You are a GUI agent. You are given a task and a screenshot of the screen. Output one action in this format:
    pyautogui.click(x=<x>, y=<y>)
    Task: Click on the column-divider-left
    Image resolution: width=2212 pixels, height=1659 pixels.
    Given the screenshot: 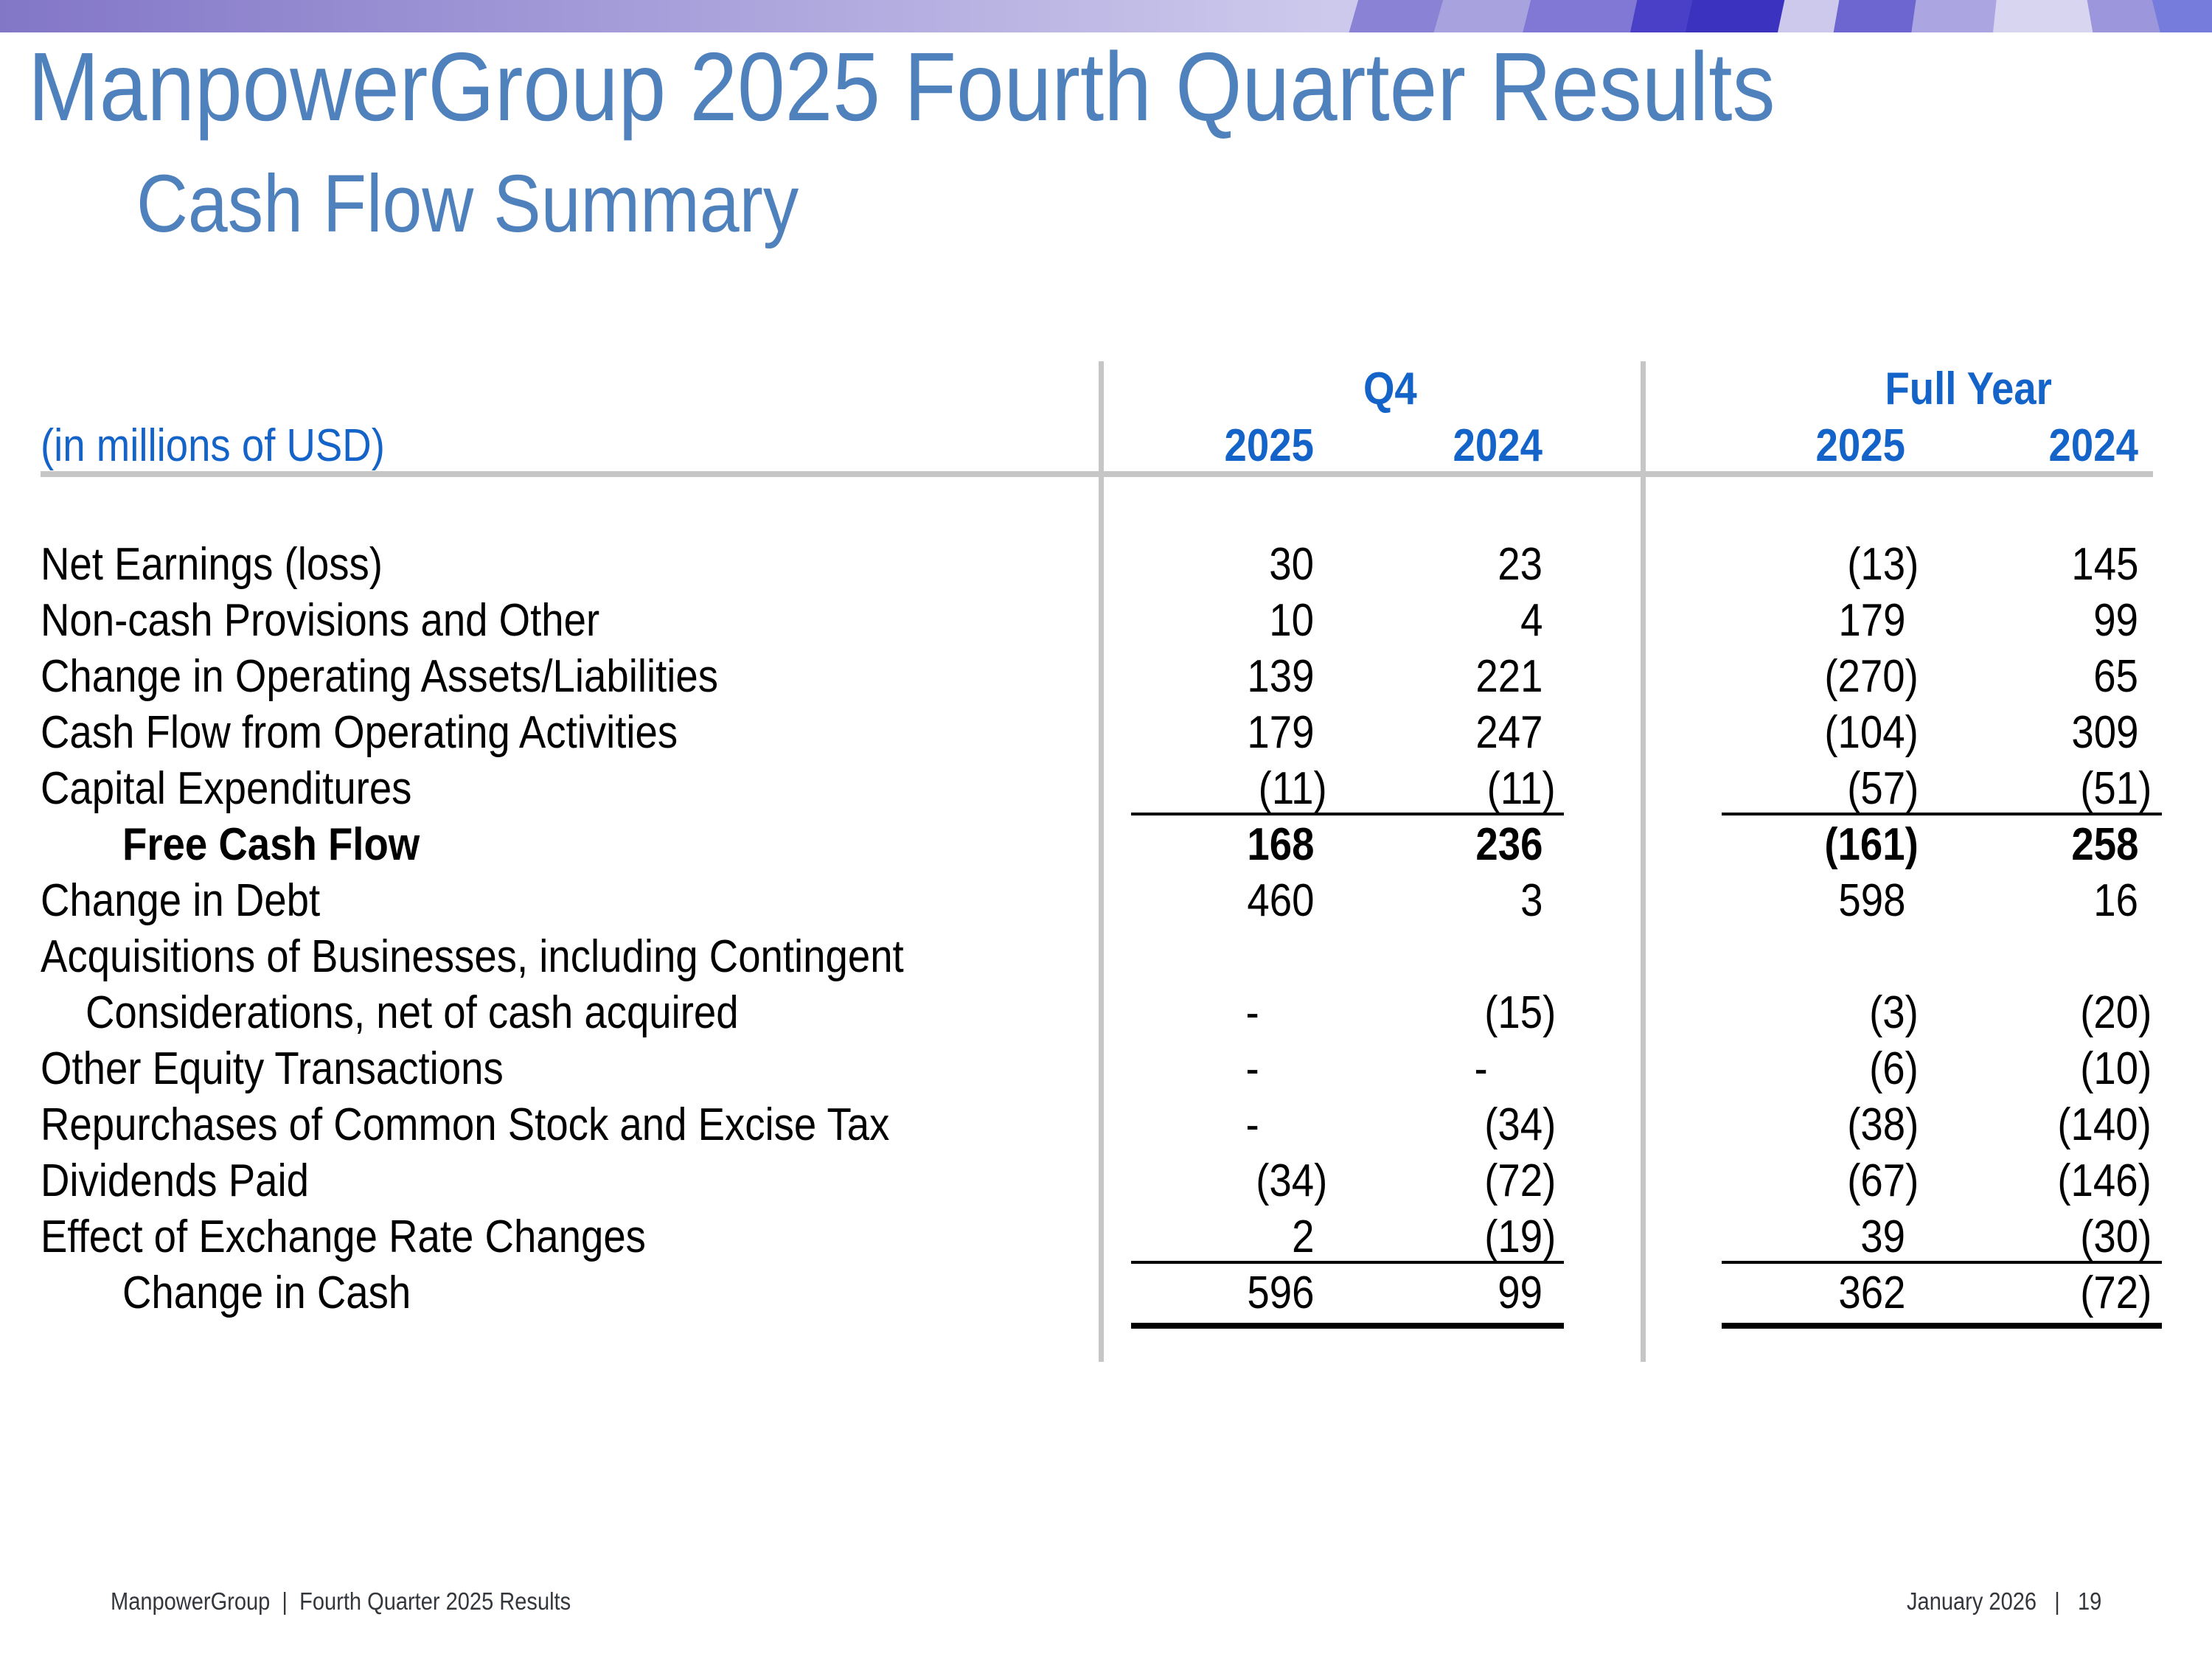 What is the action you would take?
    pyautogui.click(x=1101, y=861)
    